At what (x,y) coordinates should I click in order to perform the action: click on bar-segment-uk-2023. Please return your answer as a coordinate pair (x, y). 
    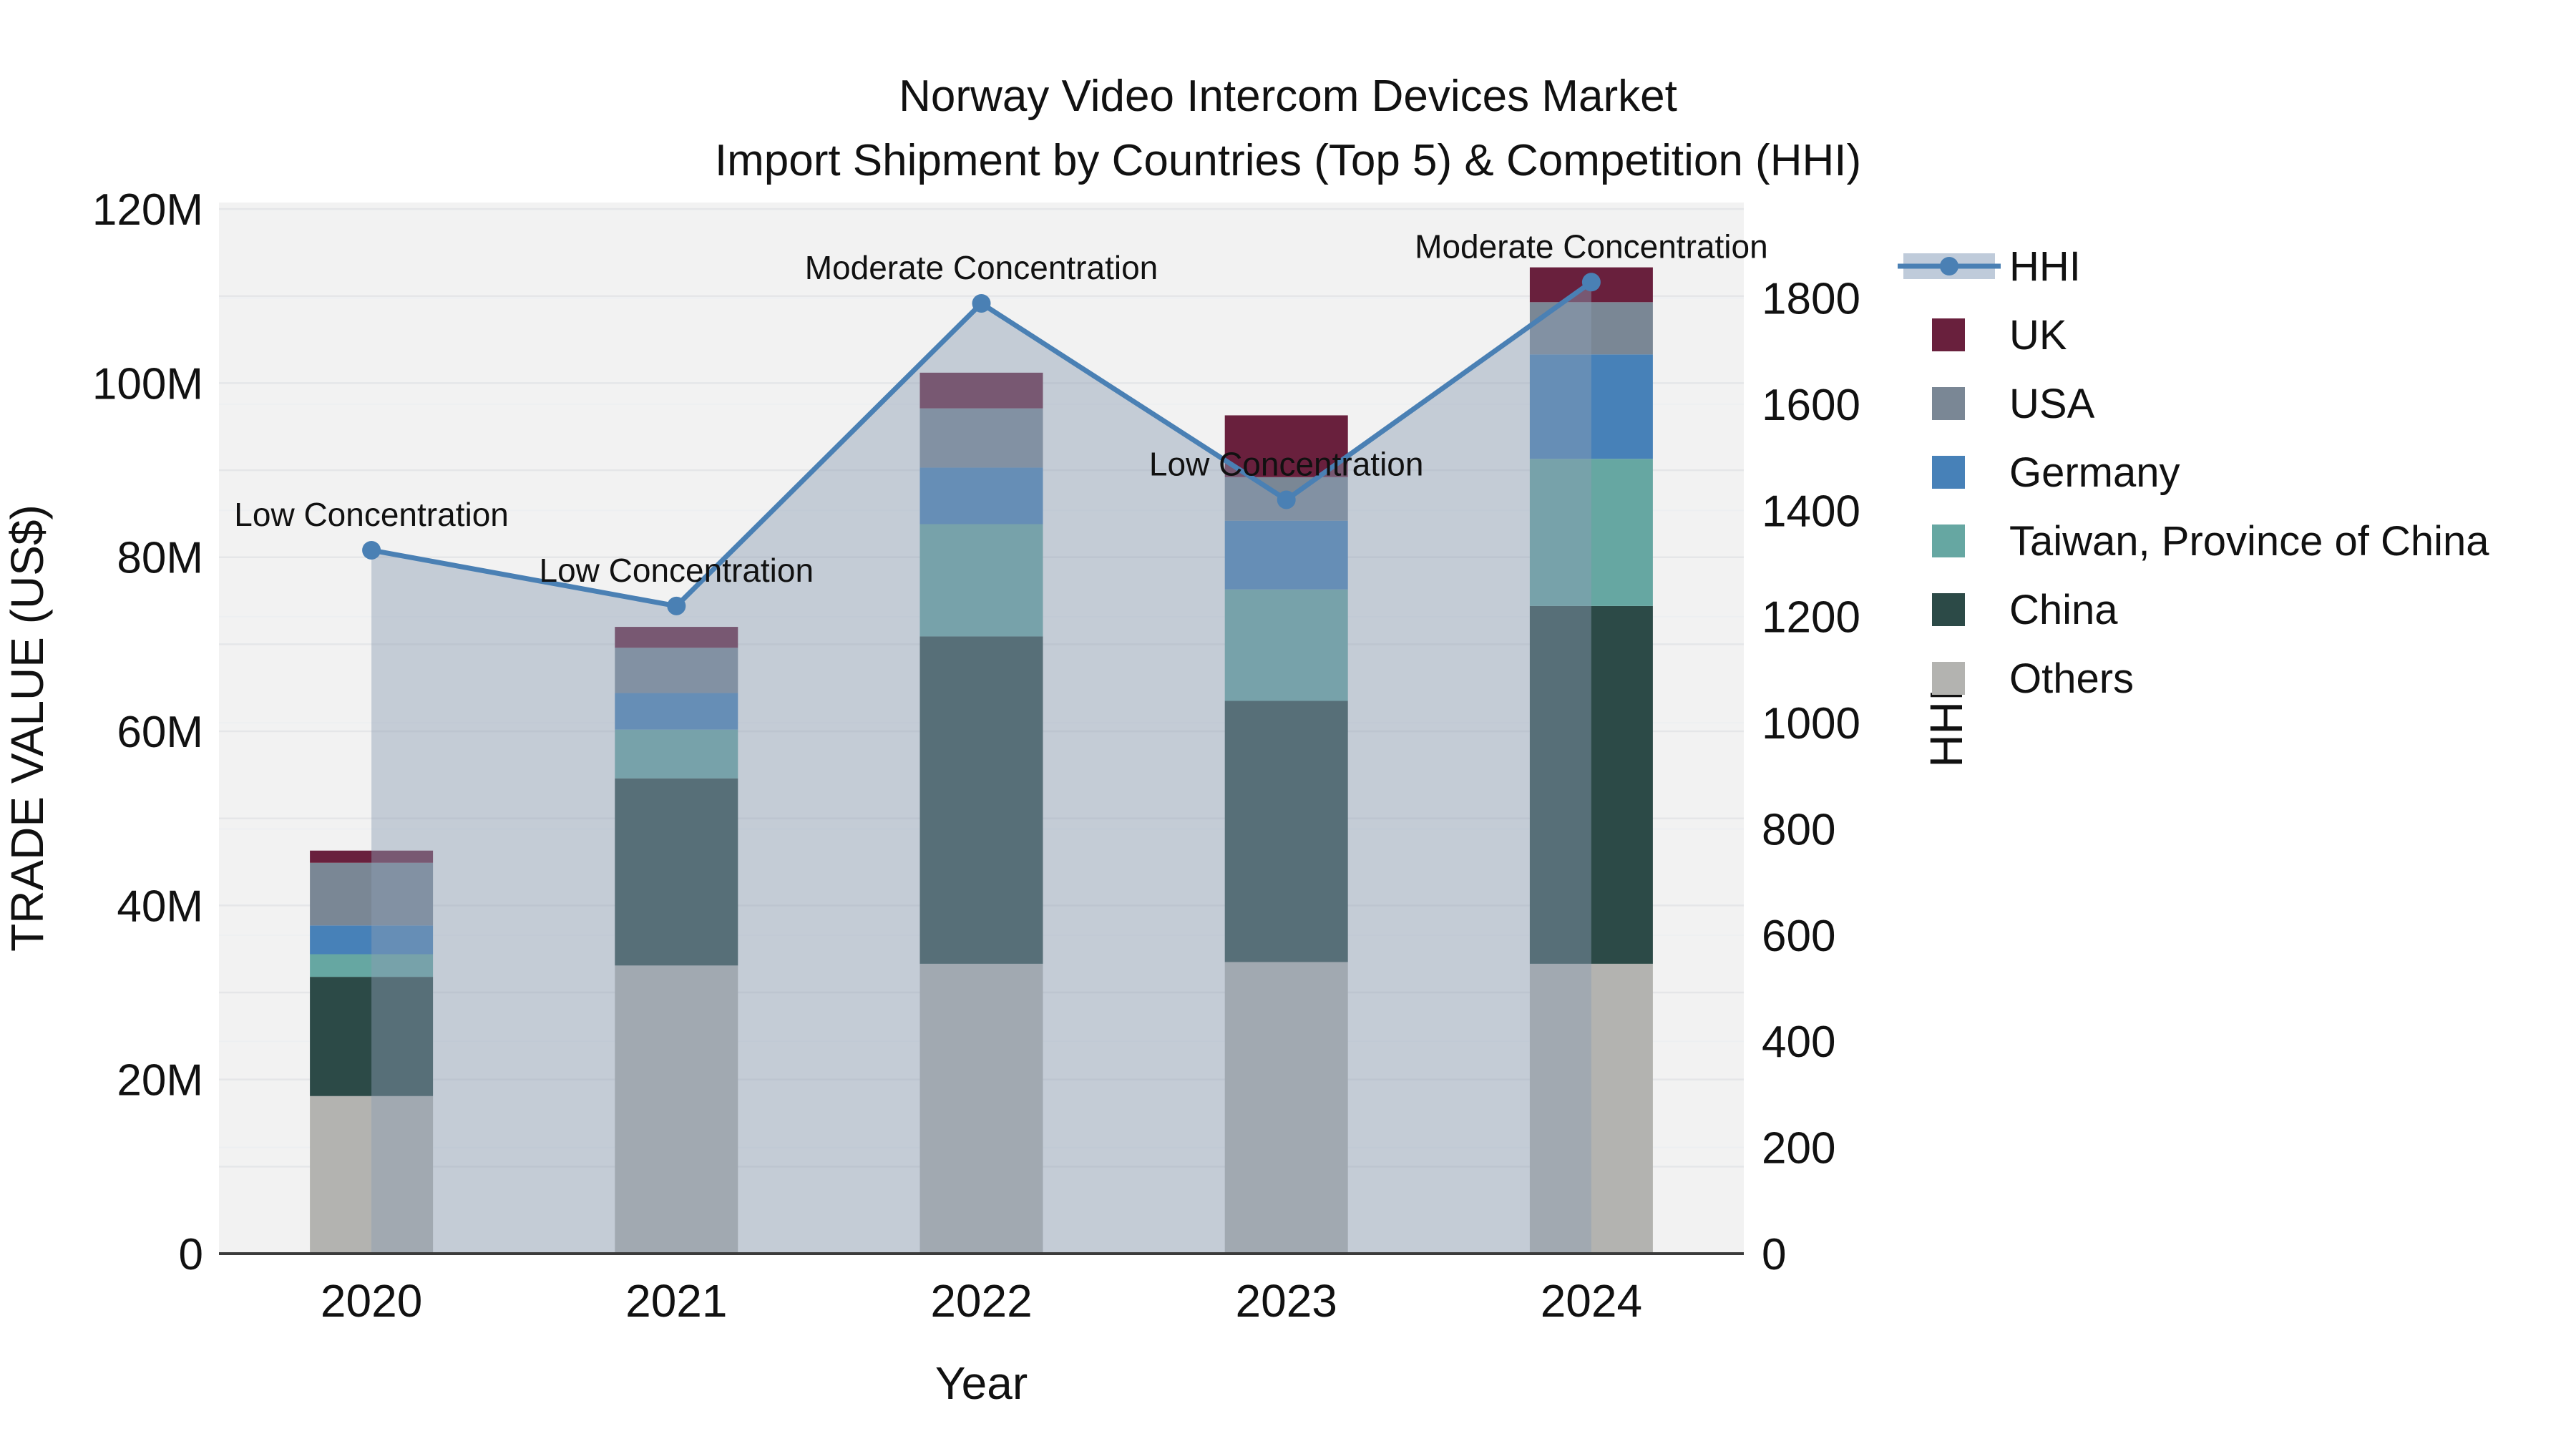
    Looking at the image, I should click on (1286, 446).